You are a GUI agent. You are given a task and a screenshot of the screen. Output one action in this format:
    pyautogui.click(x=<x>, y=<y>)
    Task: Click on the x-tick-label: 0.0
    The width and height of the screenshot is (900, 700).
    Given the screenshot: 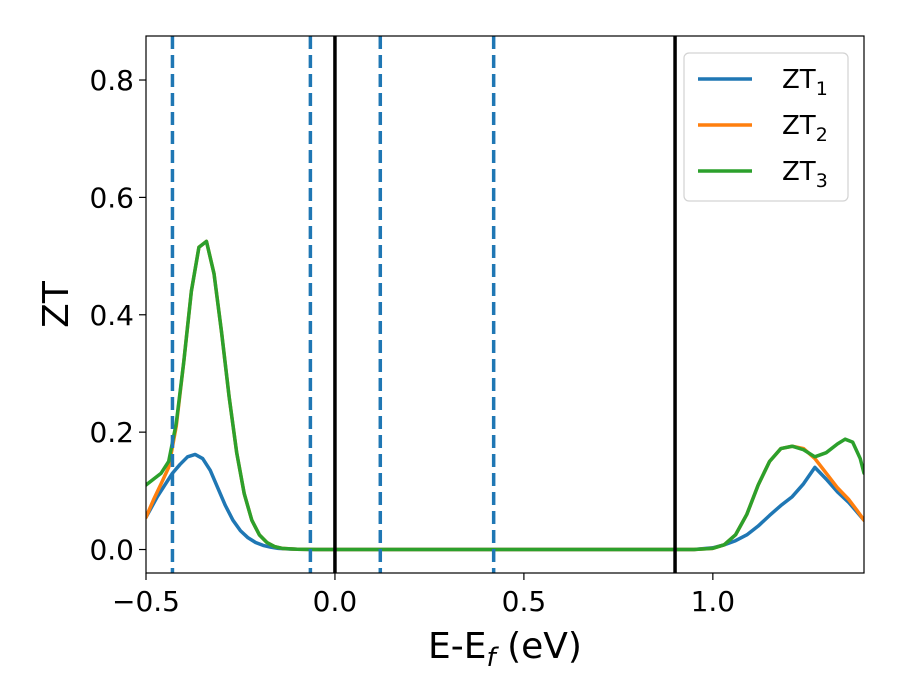 What is the action you would take?
    pyautogui.click(x=335, y=601)
    